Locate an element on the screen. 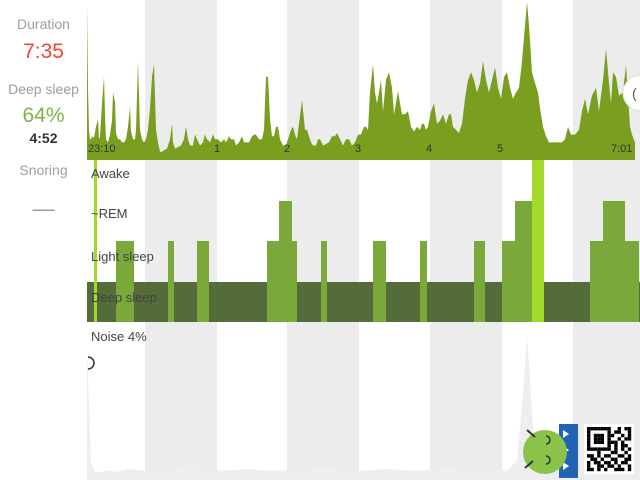 The width and height of the screenshot is (640, 480). deep-sleep-percent: 64% is located at coordinates (43, 115).